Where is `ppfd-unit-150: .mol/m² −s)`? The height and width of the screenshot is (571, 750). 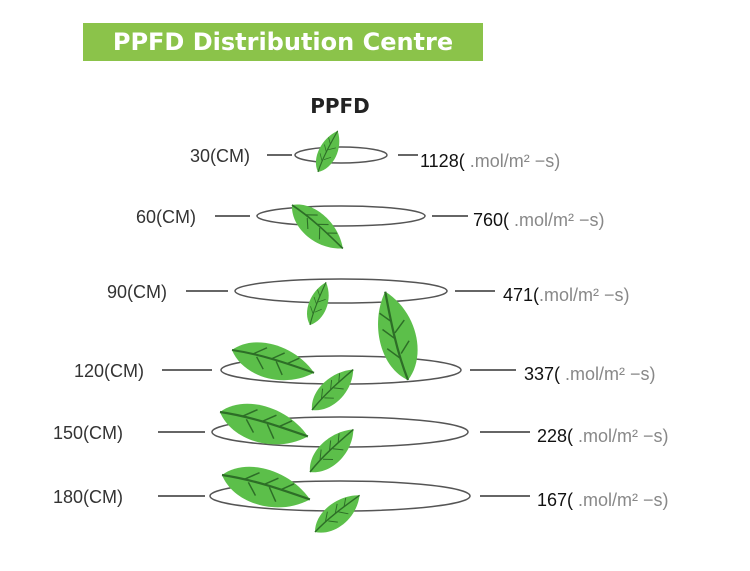 ppfd-unit-150: .mol/m² −s) is located at coordinates (621, 436).